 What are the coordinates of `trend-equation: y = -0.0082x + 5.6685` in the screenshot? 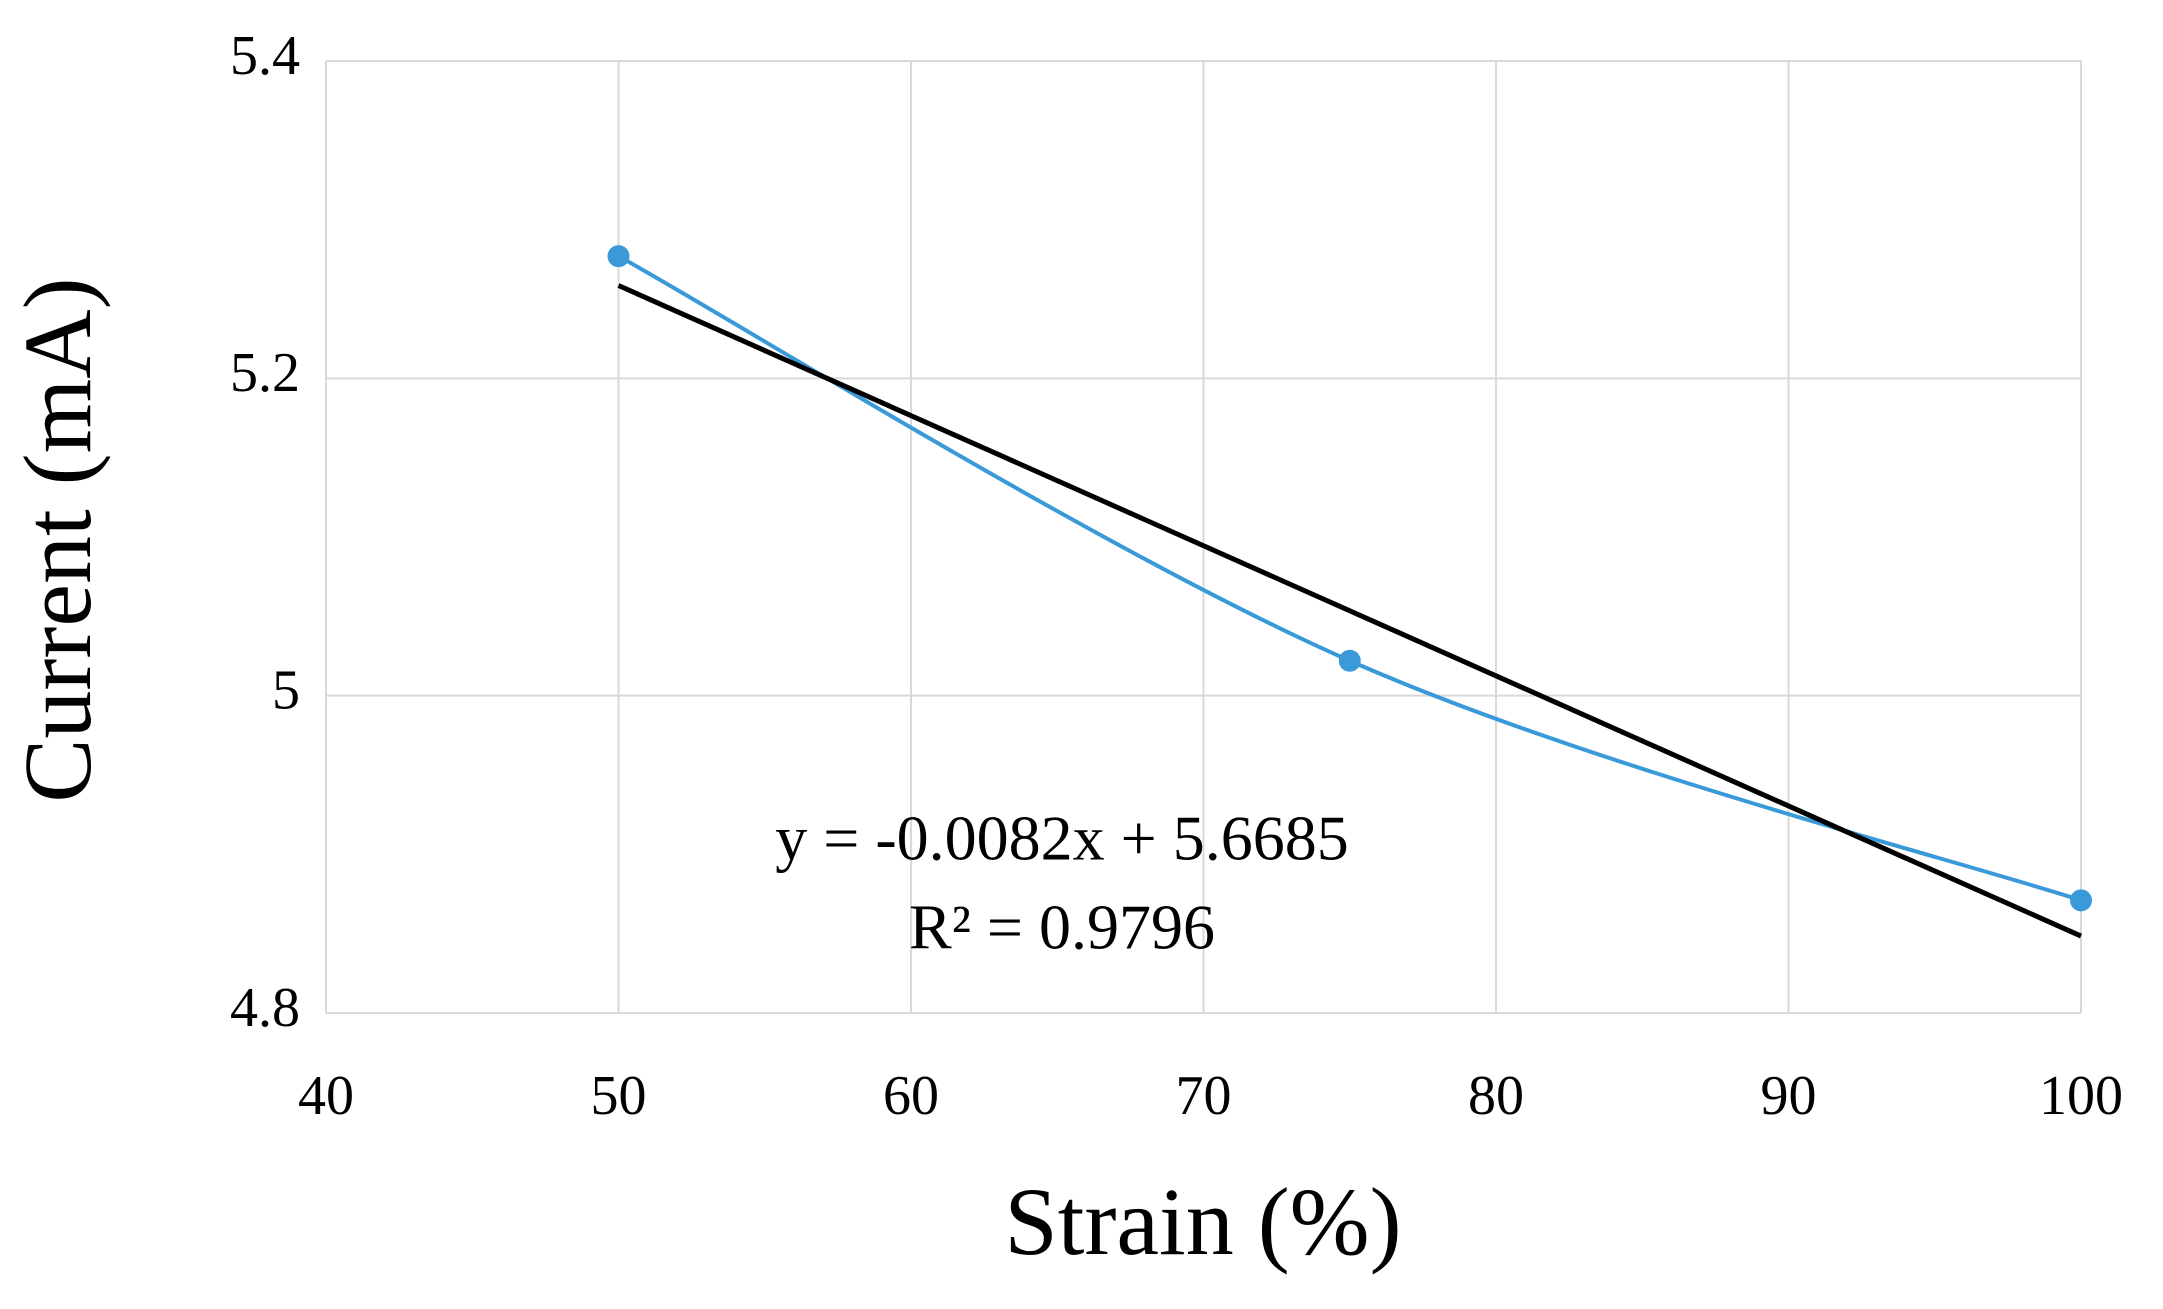 It's located at (1062, 838).